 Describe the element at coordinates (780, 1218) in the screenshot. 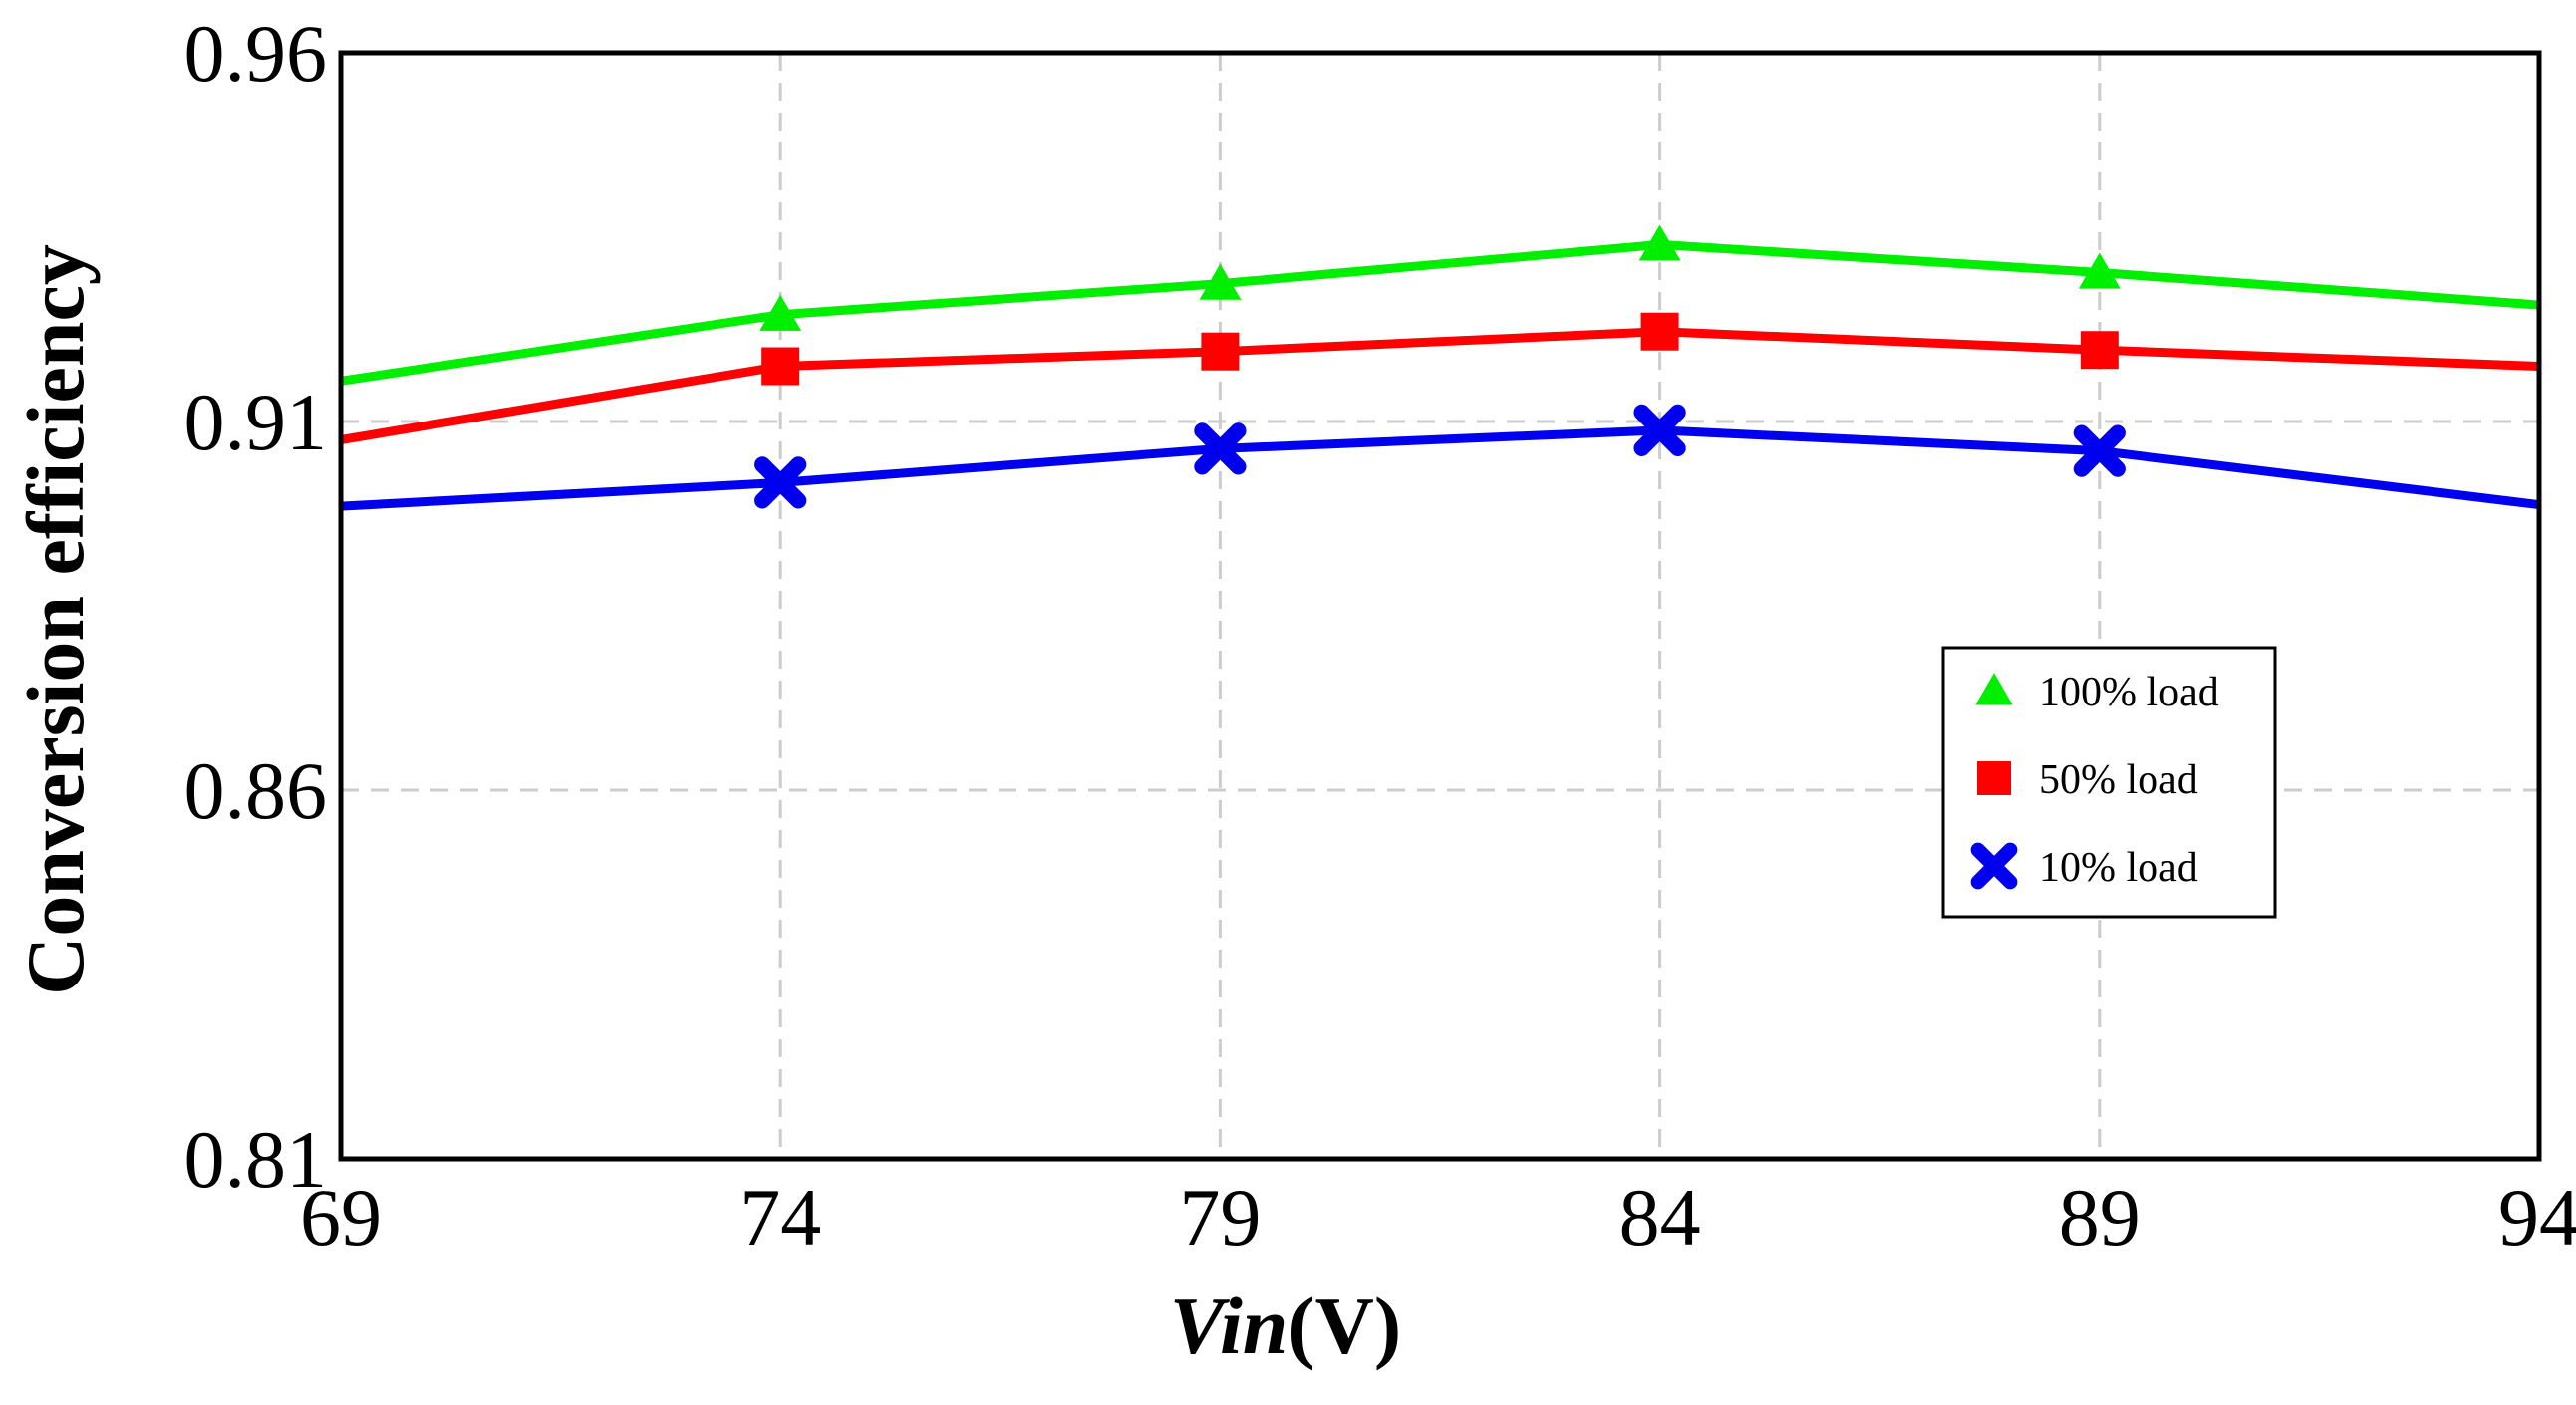

I see `x-tick-label: 74` at that location.